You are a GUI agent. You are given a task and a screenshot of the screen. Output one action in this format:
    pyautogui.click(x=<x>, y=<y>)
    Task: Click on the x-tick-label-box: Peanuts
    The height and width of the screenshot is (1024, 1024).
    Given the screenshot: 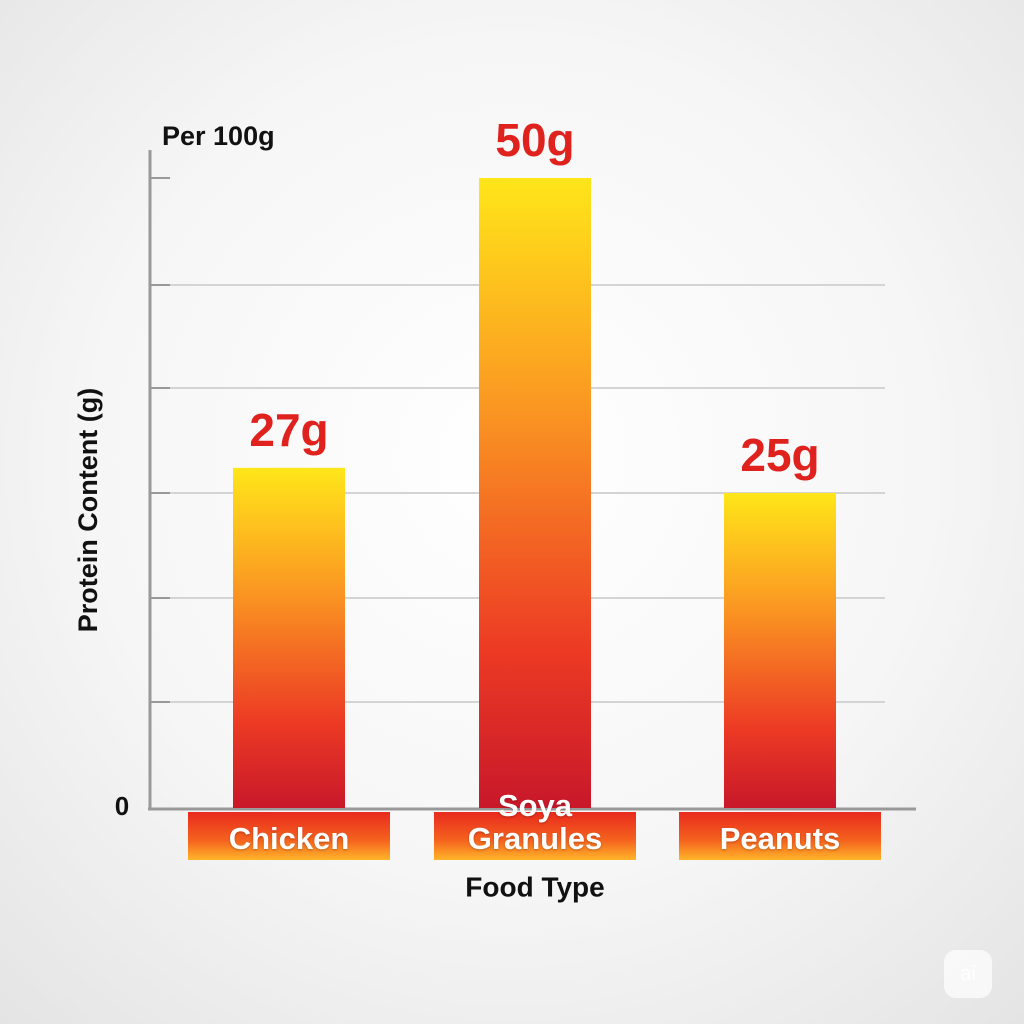 What is the action you would take?
    pyautogui.click(x=780, y=836)
    